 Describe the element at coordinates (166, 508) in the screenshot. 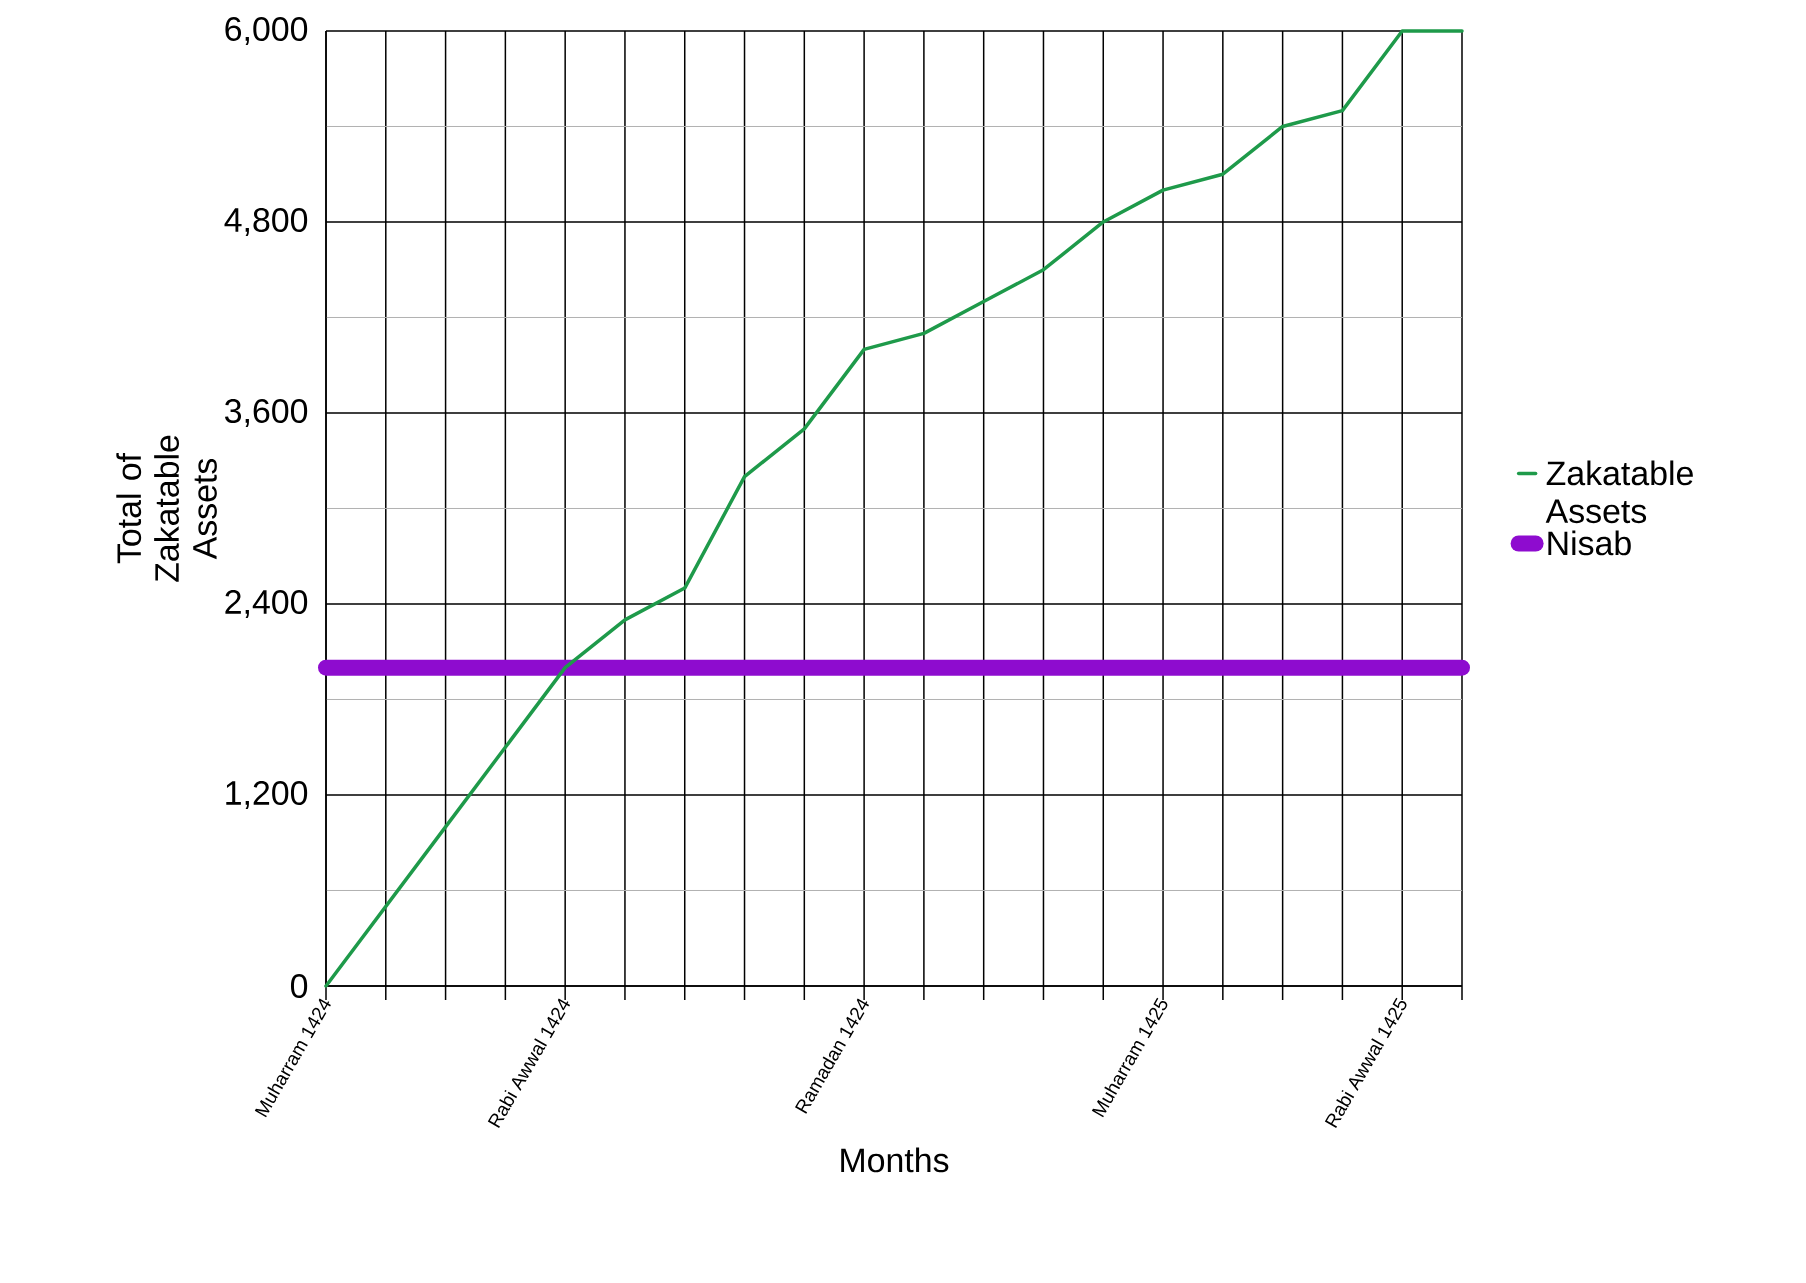

I see `y-axis-title: Total of Zakatable Assets` at that location.